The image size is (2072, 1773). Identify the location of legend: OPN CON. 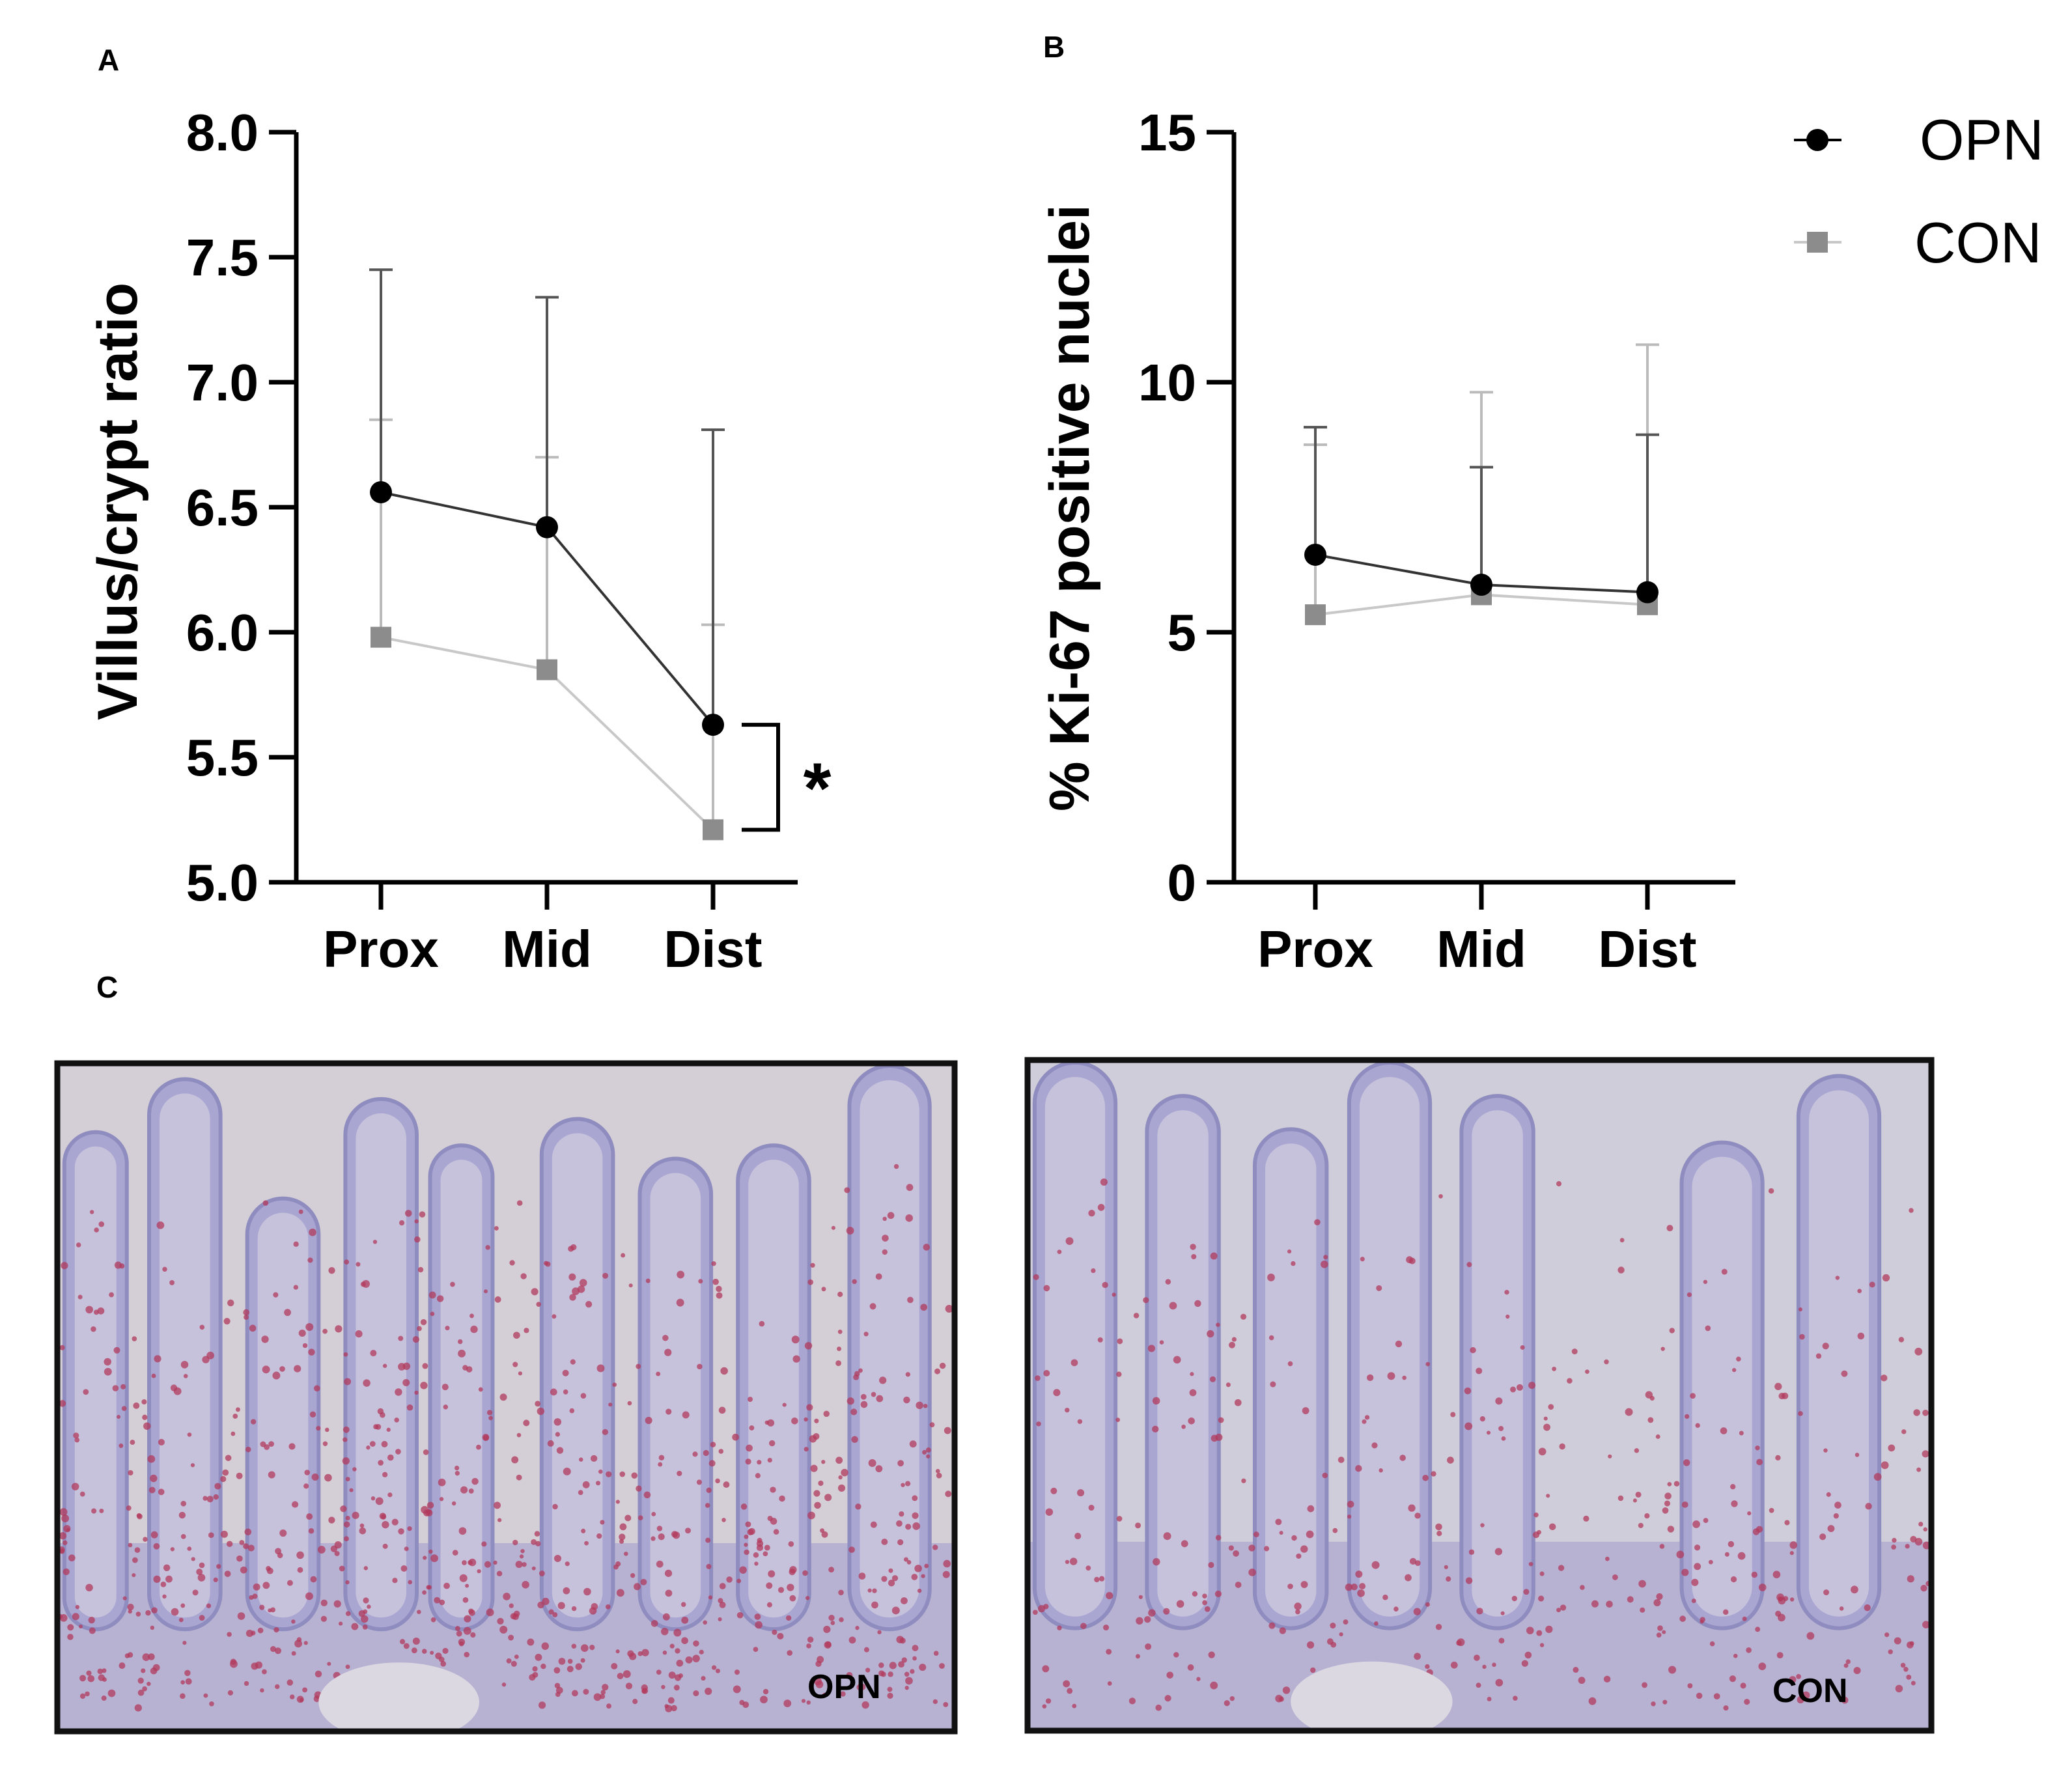
(1919, 191).